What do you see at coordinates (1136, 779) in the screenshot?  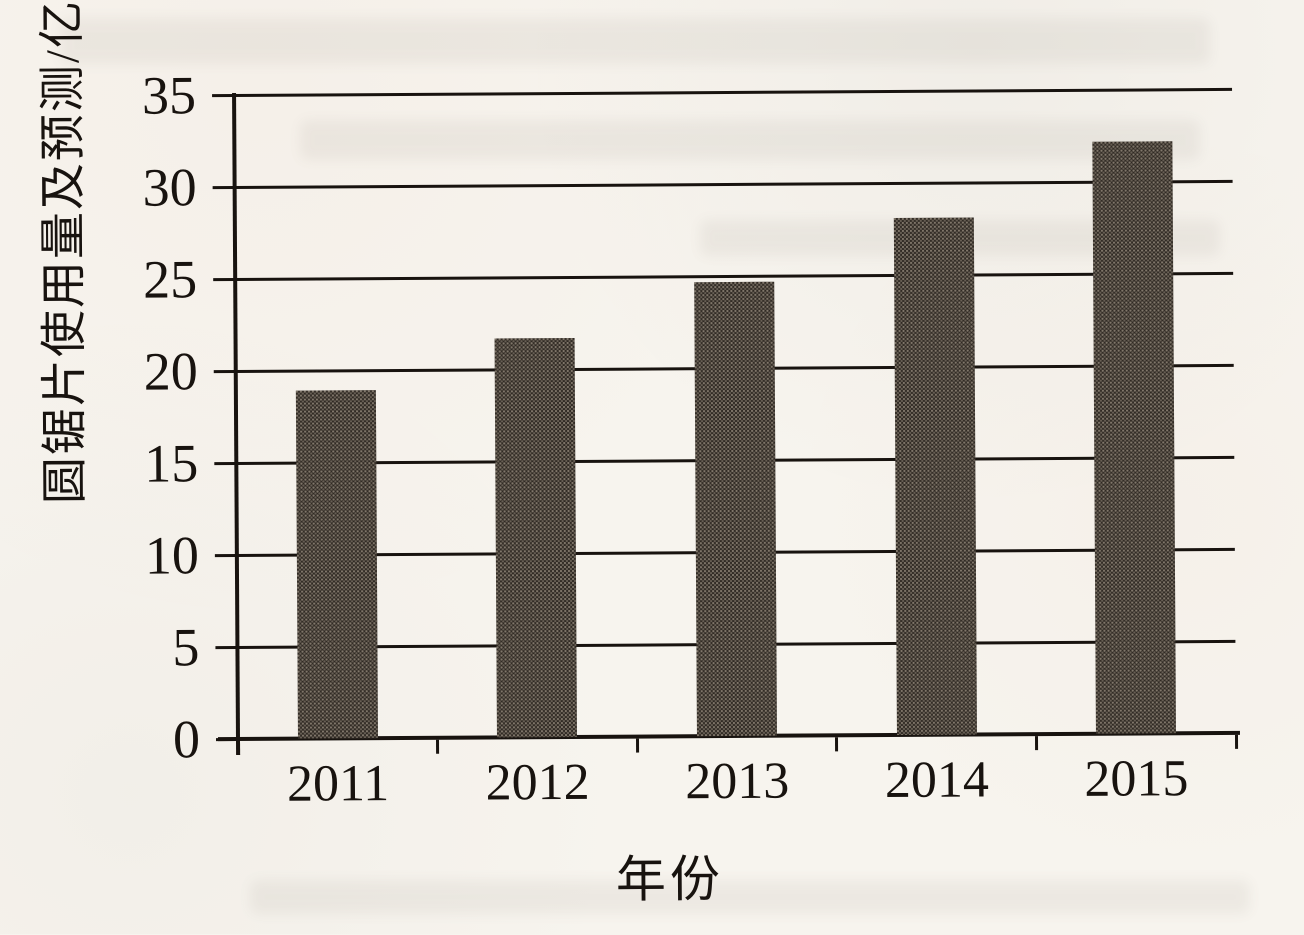 I see `x-tick-label-2015: 2015` at bounding box center [1136, 779].